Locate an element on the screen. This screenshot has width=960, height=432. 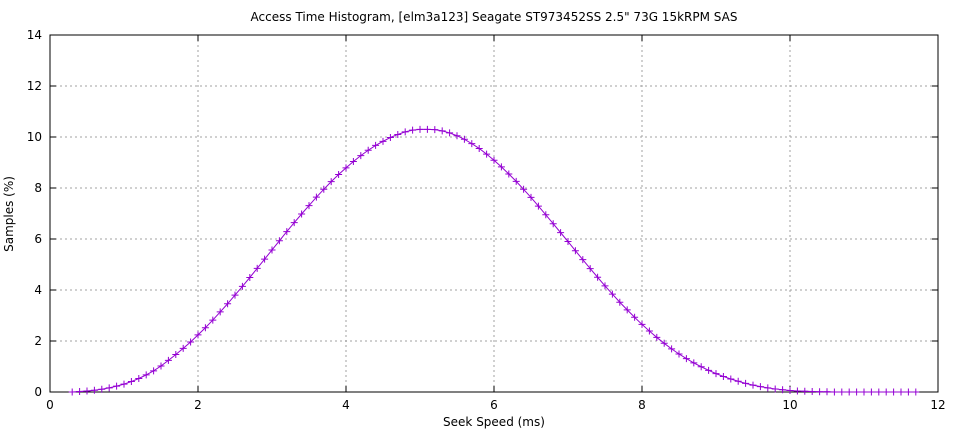
x-tick-label: 12 is located at coordinates (937, 405).